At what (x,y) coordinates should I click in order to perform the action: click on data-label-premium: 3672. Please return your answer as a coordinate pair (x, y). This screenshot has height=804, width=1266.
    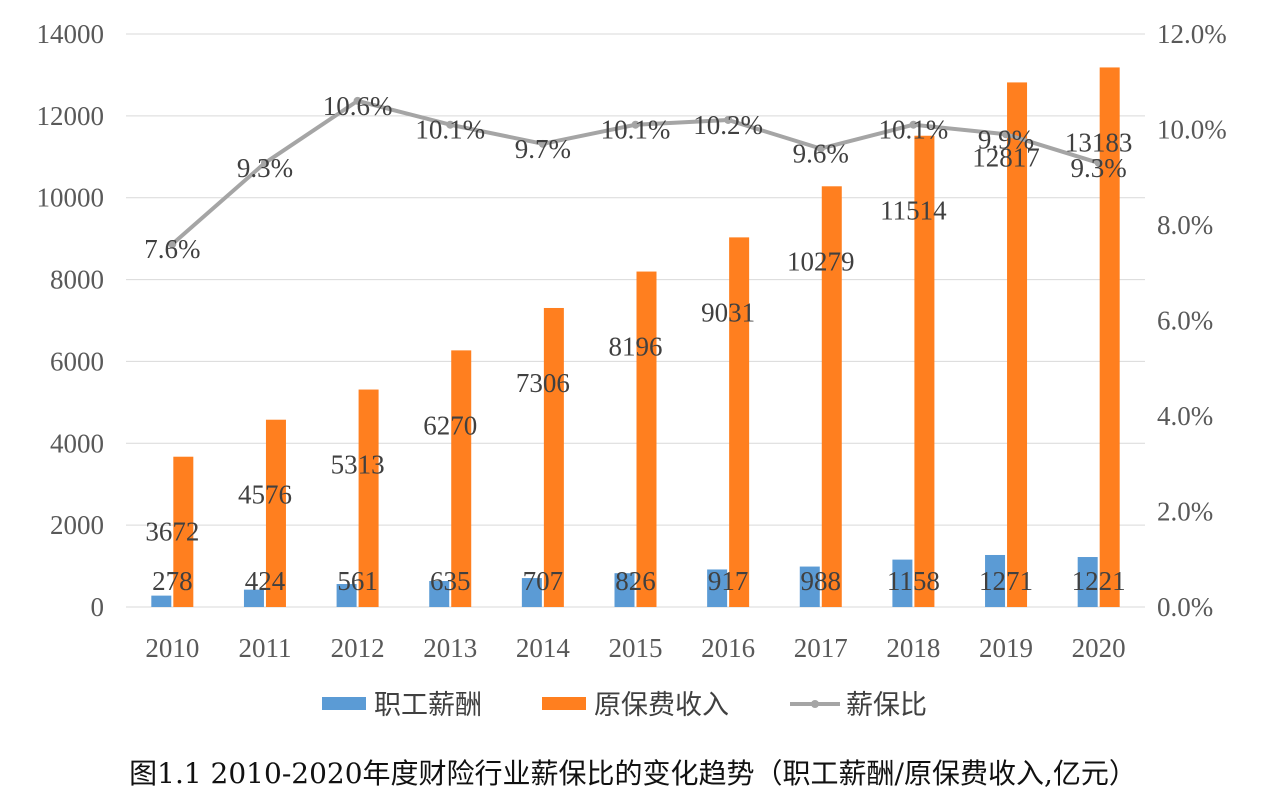
    Looking at the image, I should click on (172, 532).